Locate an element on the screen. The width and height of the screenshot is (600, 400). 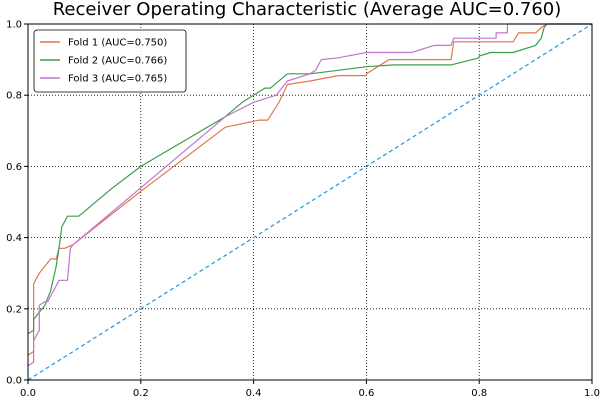
legend-entry: Fold 2 (AUC=0.766) is located at coordinates (117, 61).